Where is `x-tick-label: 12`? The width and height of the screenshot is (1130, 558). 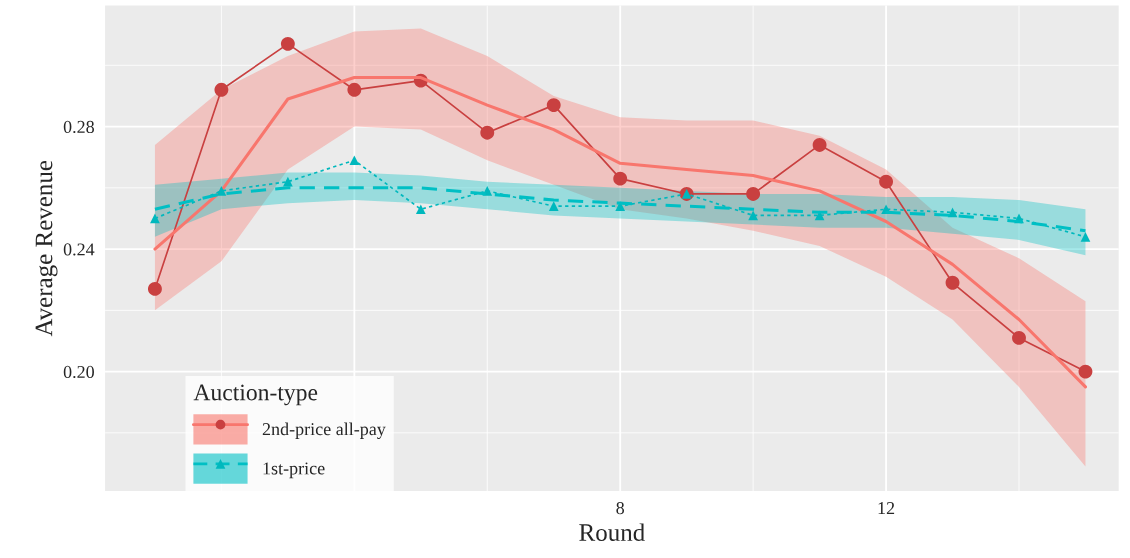 x-tick-label: 12 is located at coordinates (886, 508).